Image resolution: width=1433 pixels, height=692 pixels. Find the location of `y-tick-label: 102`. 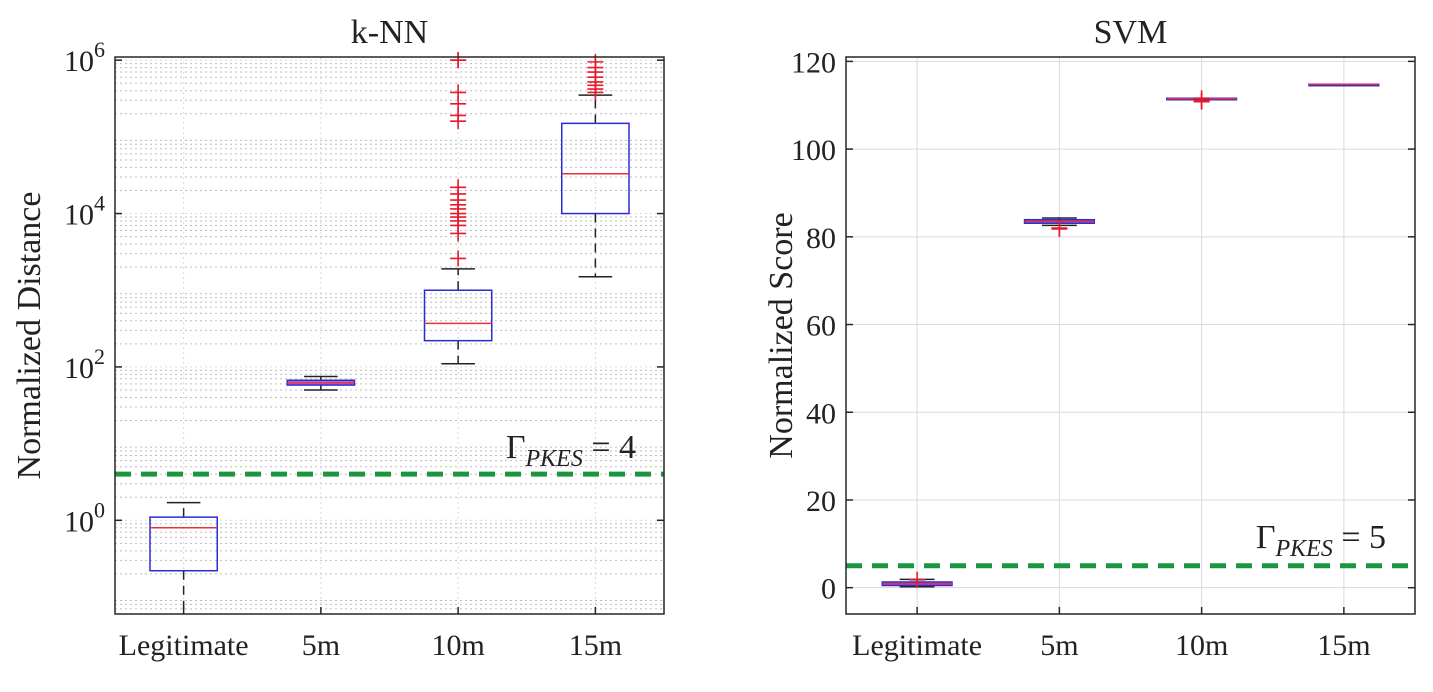

y-tick-label: 102 is located at coordinates (84, 364).